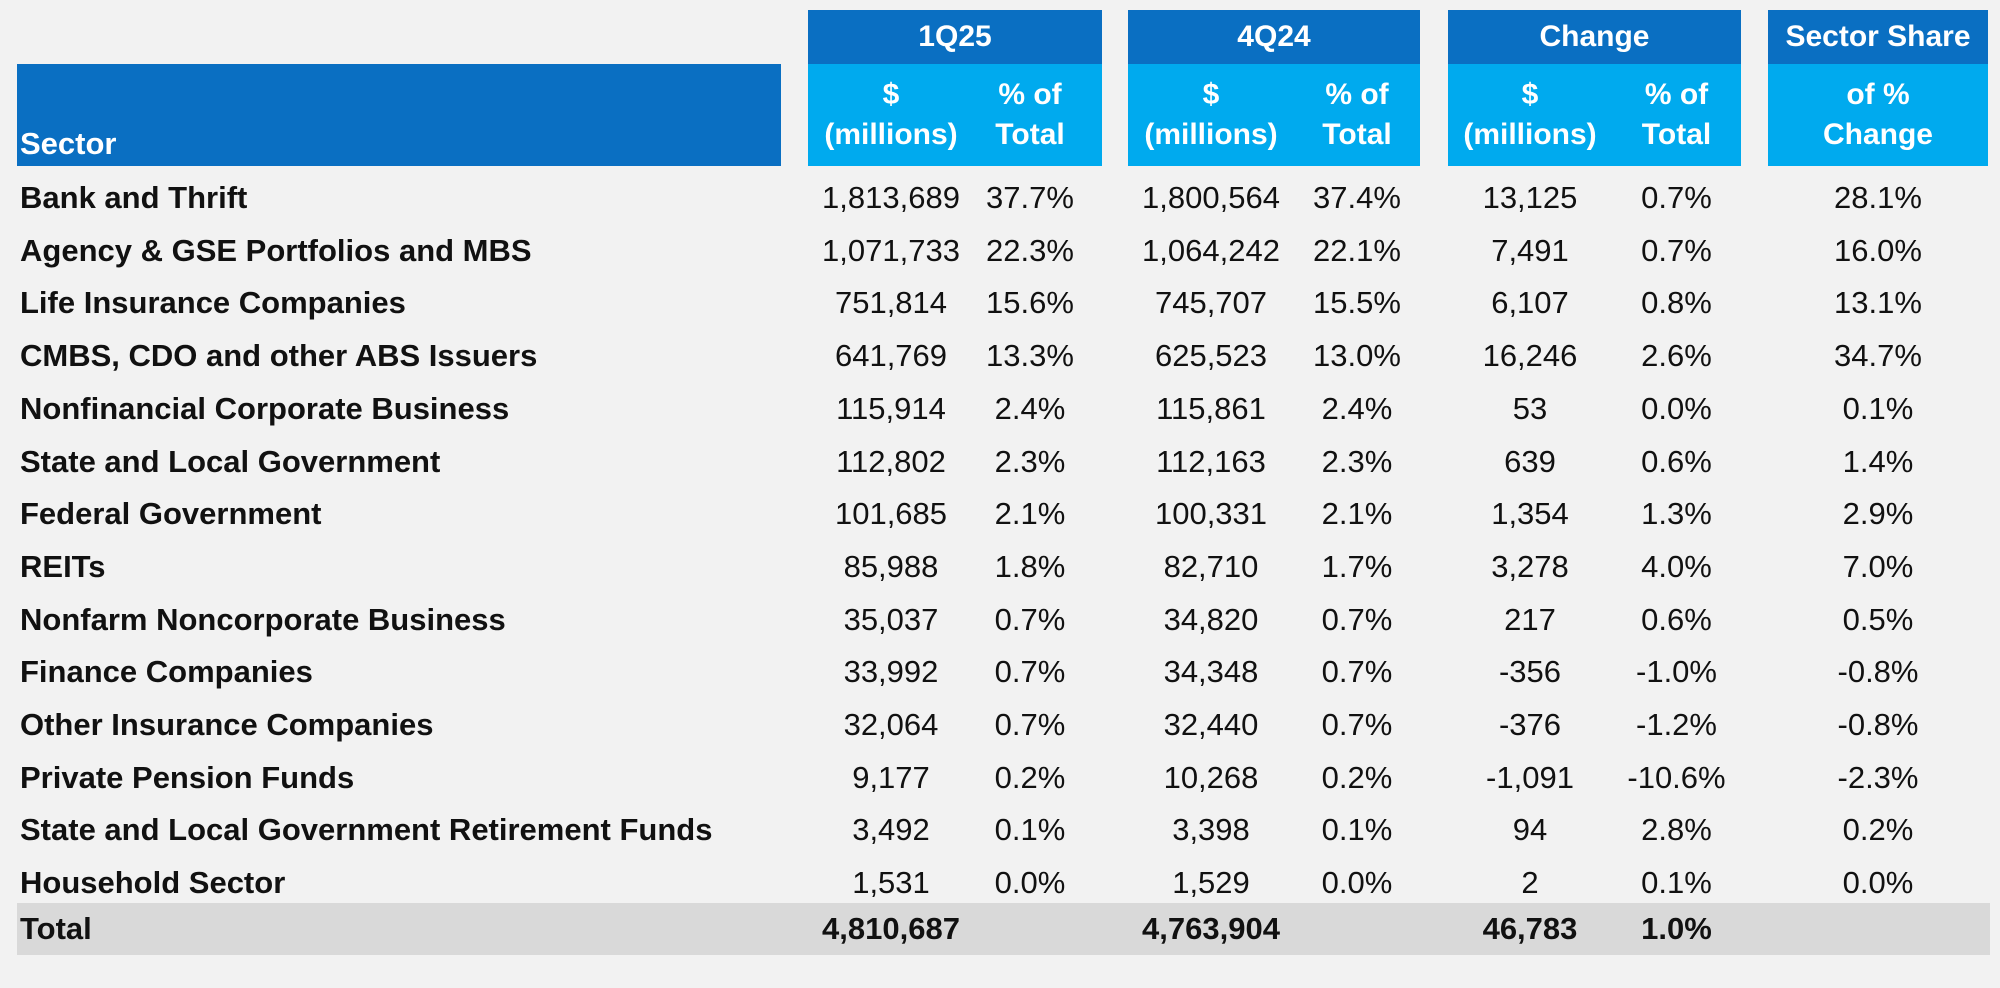 The width and height of the screenshot is (2000, 988). What do you see at coordinates (1530, 461) in the screenshot?
I see `change-dollars: 639` at bounding box center [1530, 461].